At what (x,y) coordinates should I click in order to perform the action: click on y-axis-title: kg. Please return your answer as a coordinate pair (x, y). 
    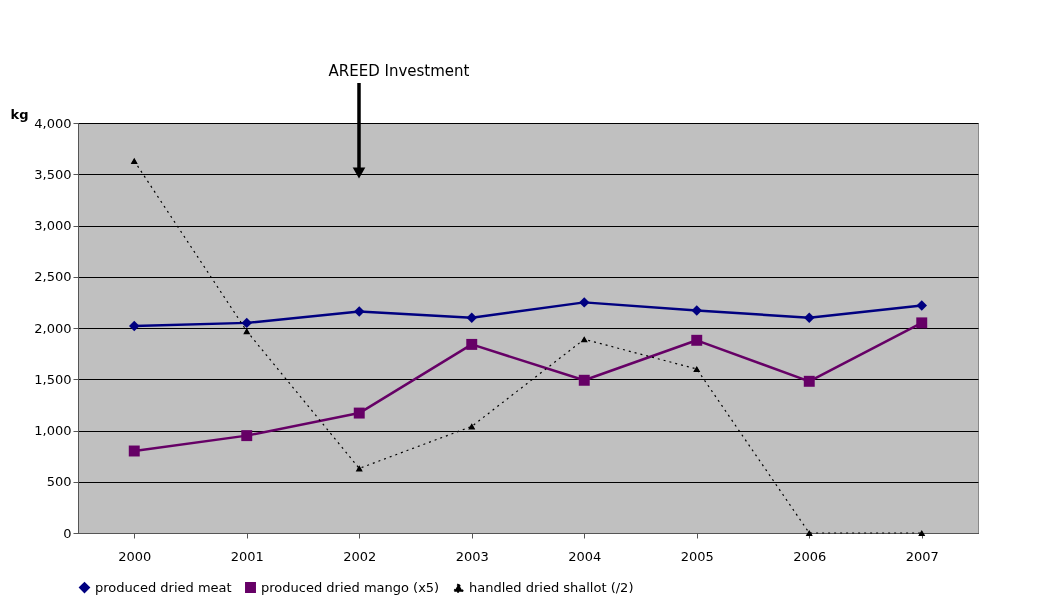
    Looking at the image, I should click on (19, 114).